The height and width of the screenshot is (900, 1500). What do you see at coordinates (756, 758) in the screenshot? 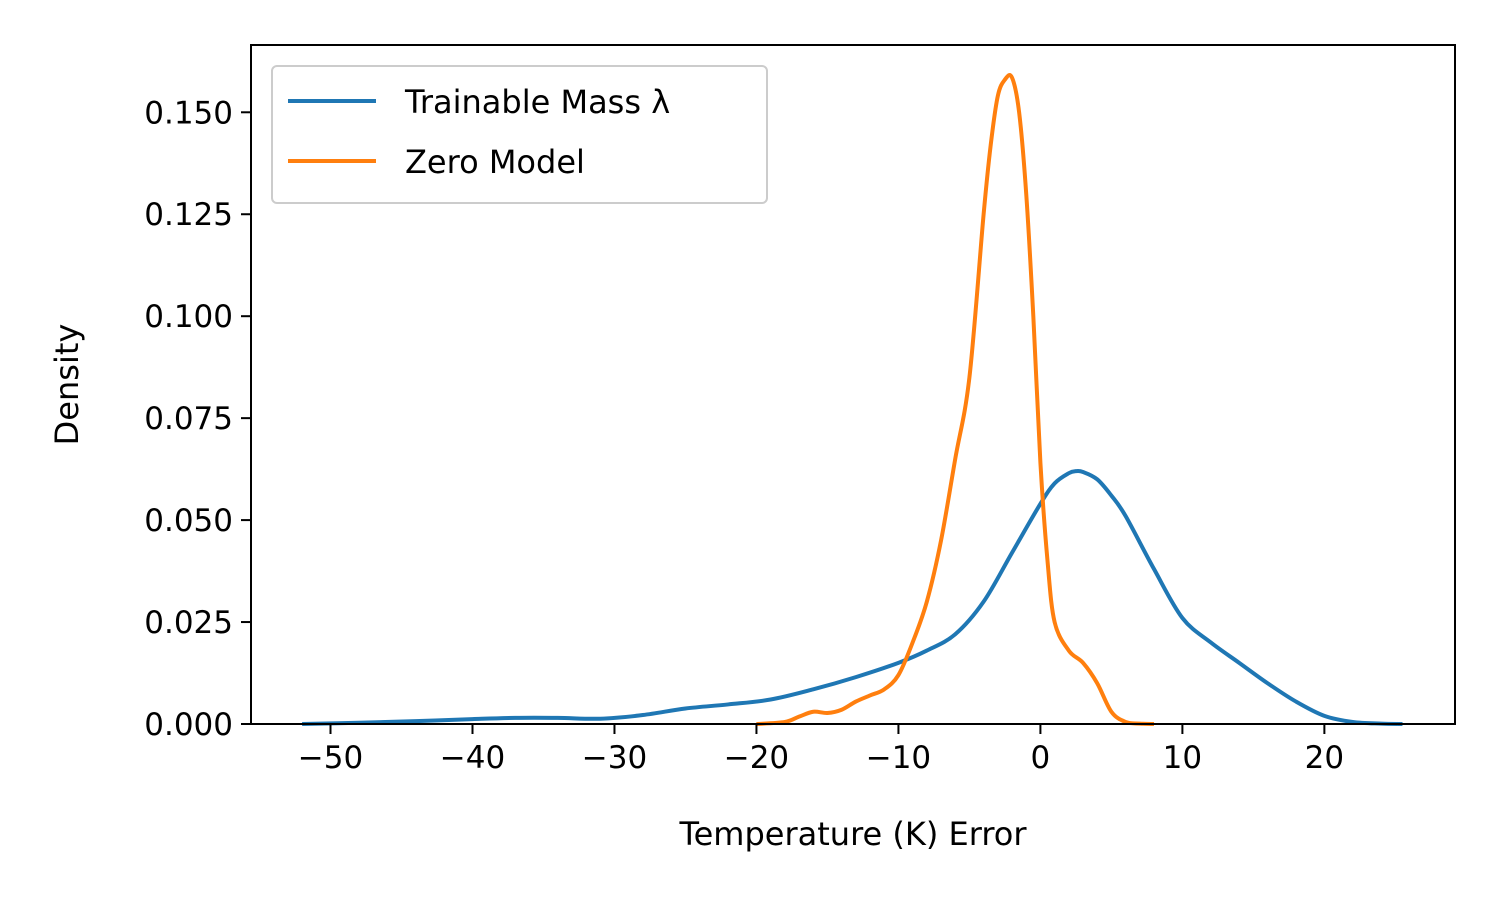
I see `x-tick-label: −20` at bounding box center [756, 758].